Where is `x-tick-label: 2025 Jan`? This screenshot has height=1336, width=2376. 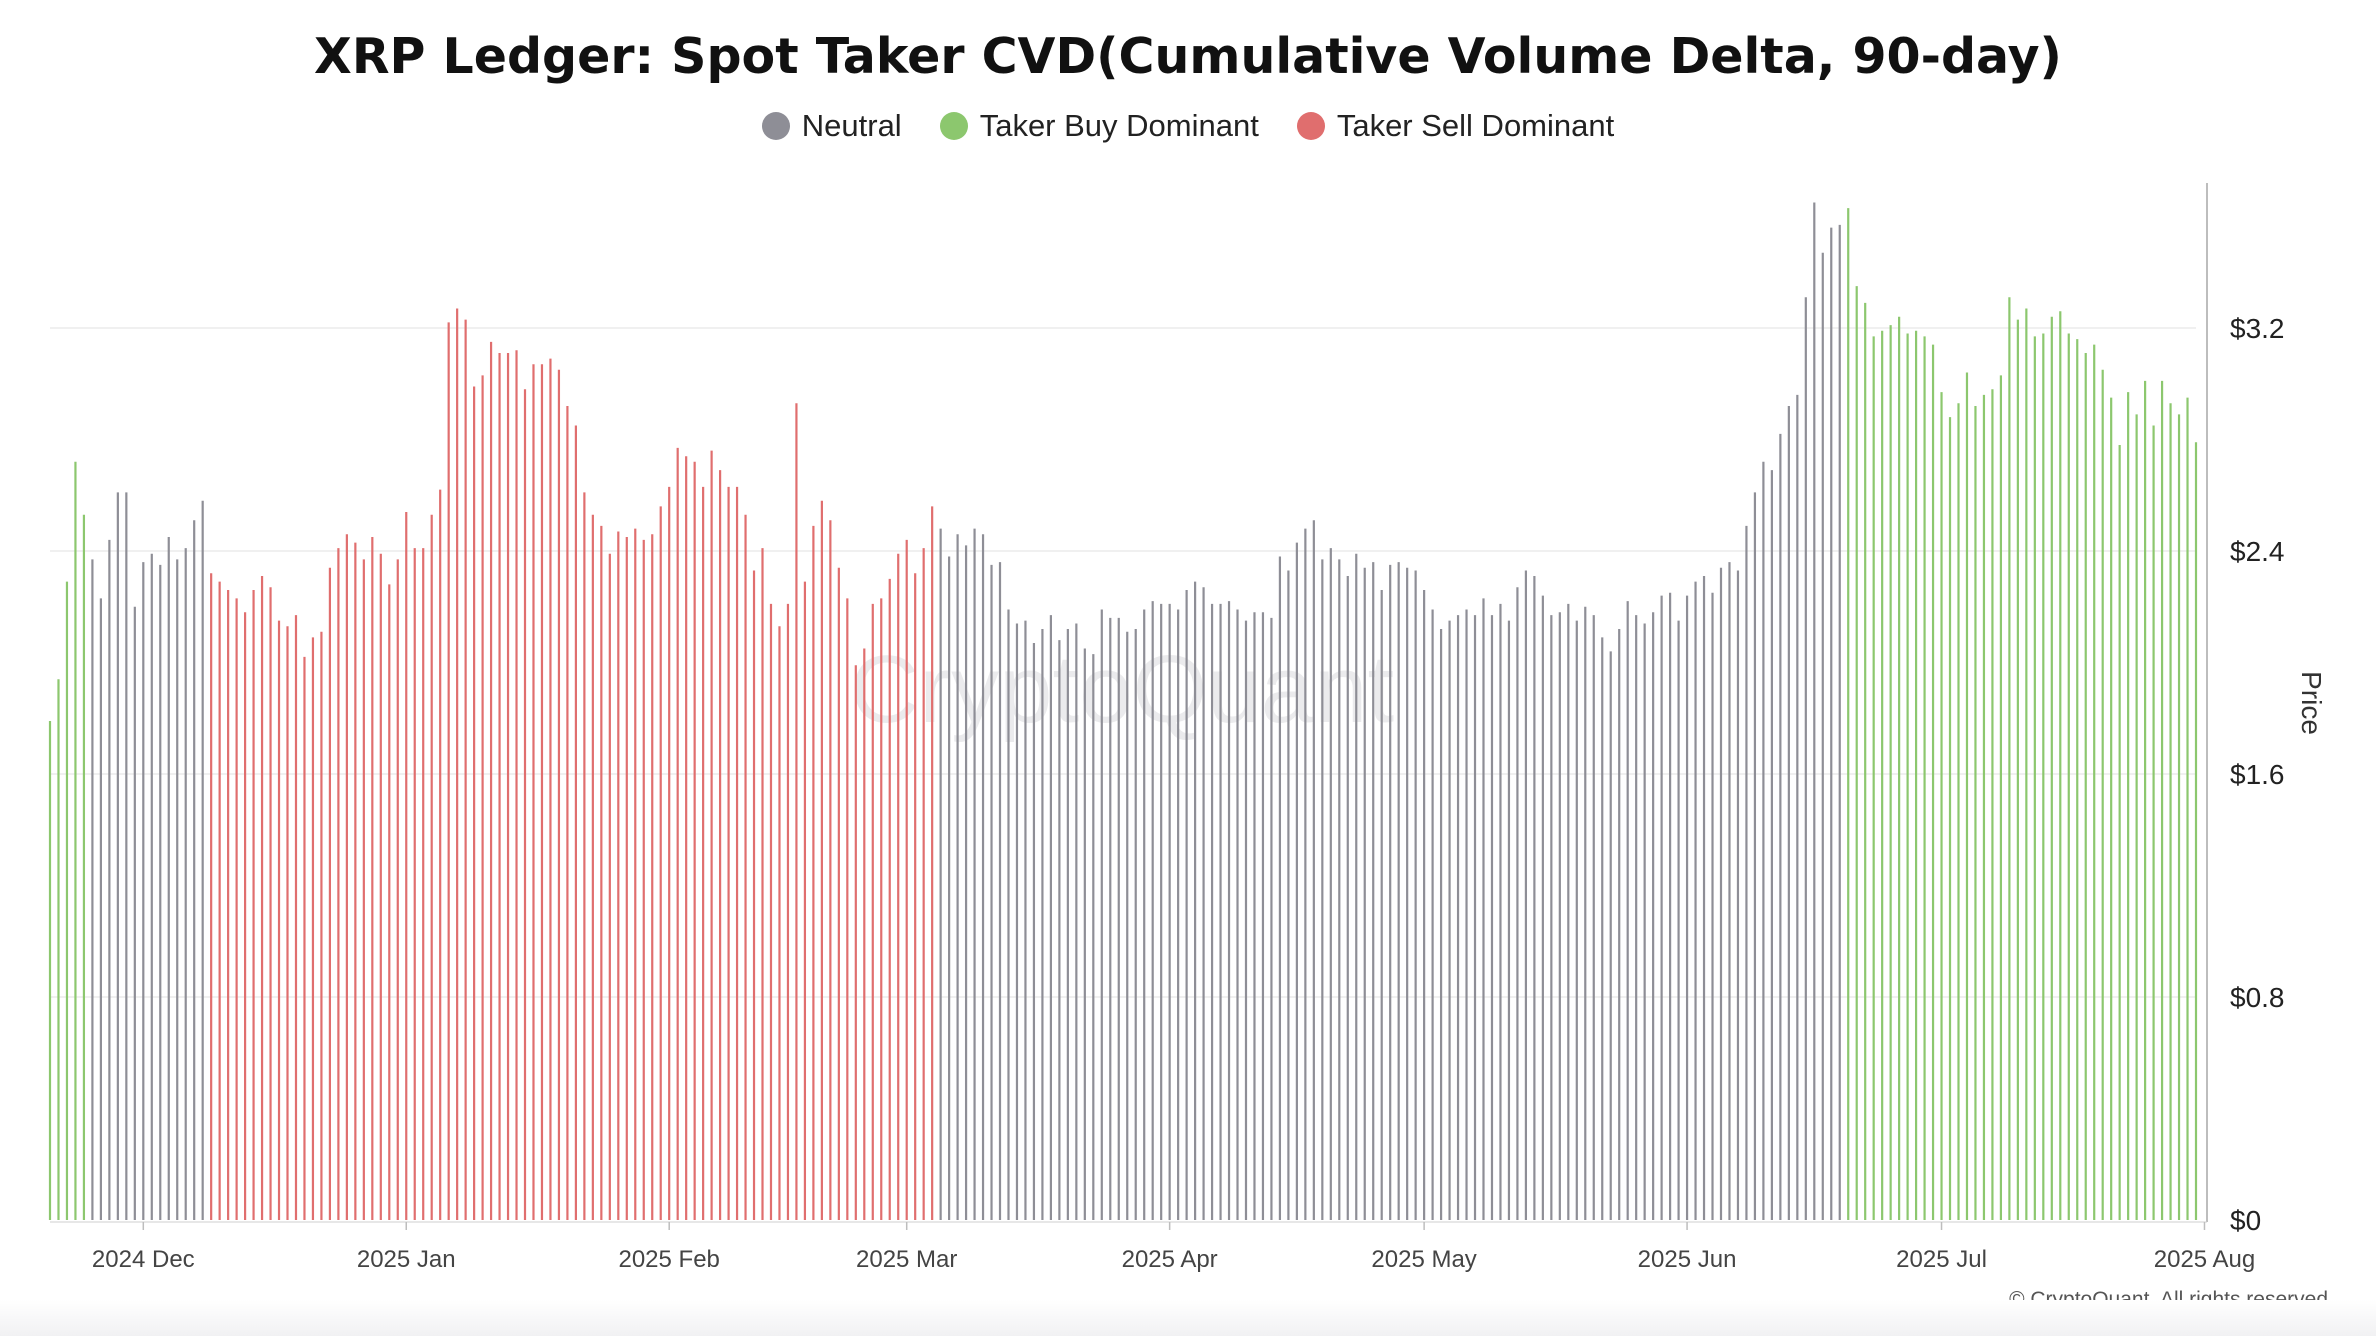 x-tick-label: 2025 Jan is located at coordinates (406, 1259).